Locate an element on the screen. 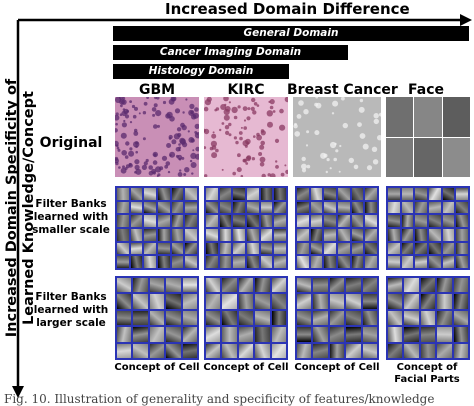  concept-label-gbm: Concept of Cell is located at coordinates (157, 367).